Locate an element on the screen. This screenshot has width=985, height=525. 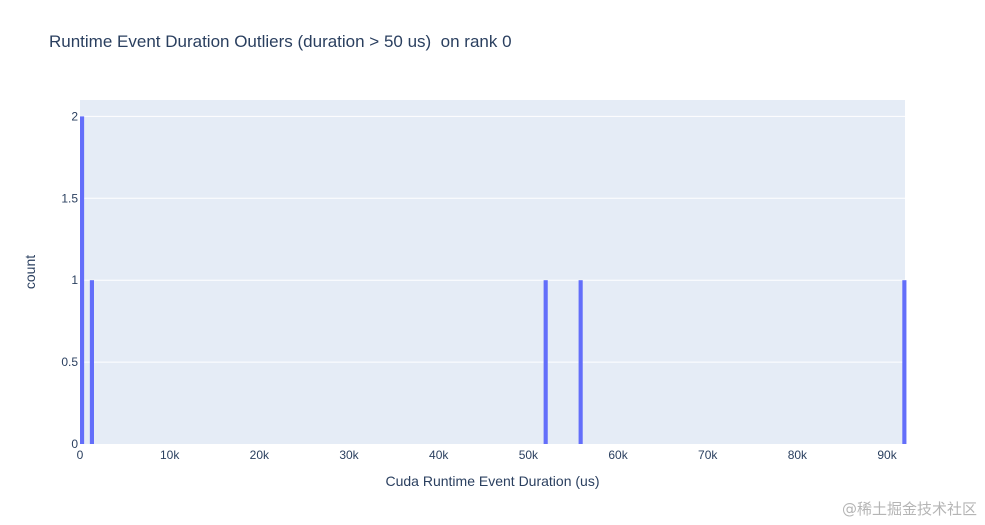
x-tick-label: 0 is located at coordinates (80, 455).